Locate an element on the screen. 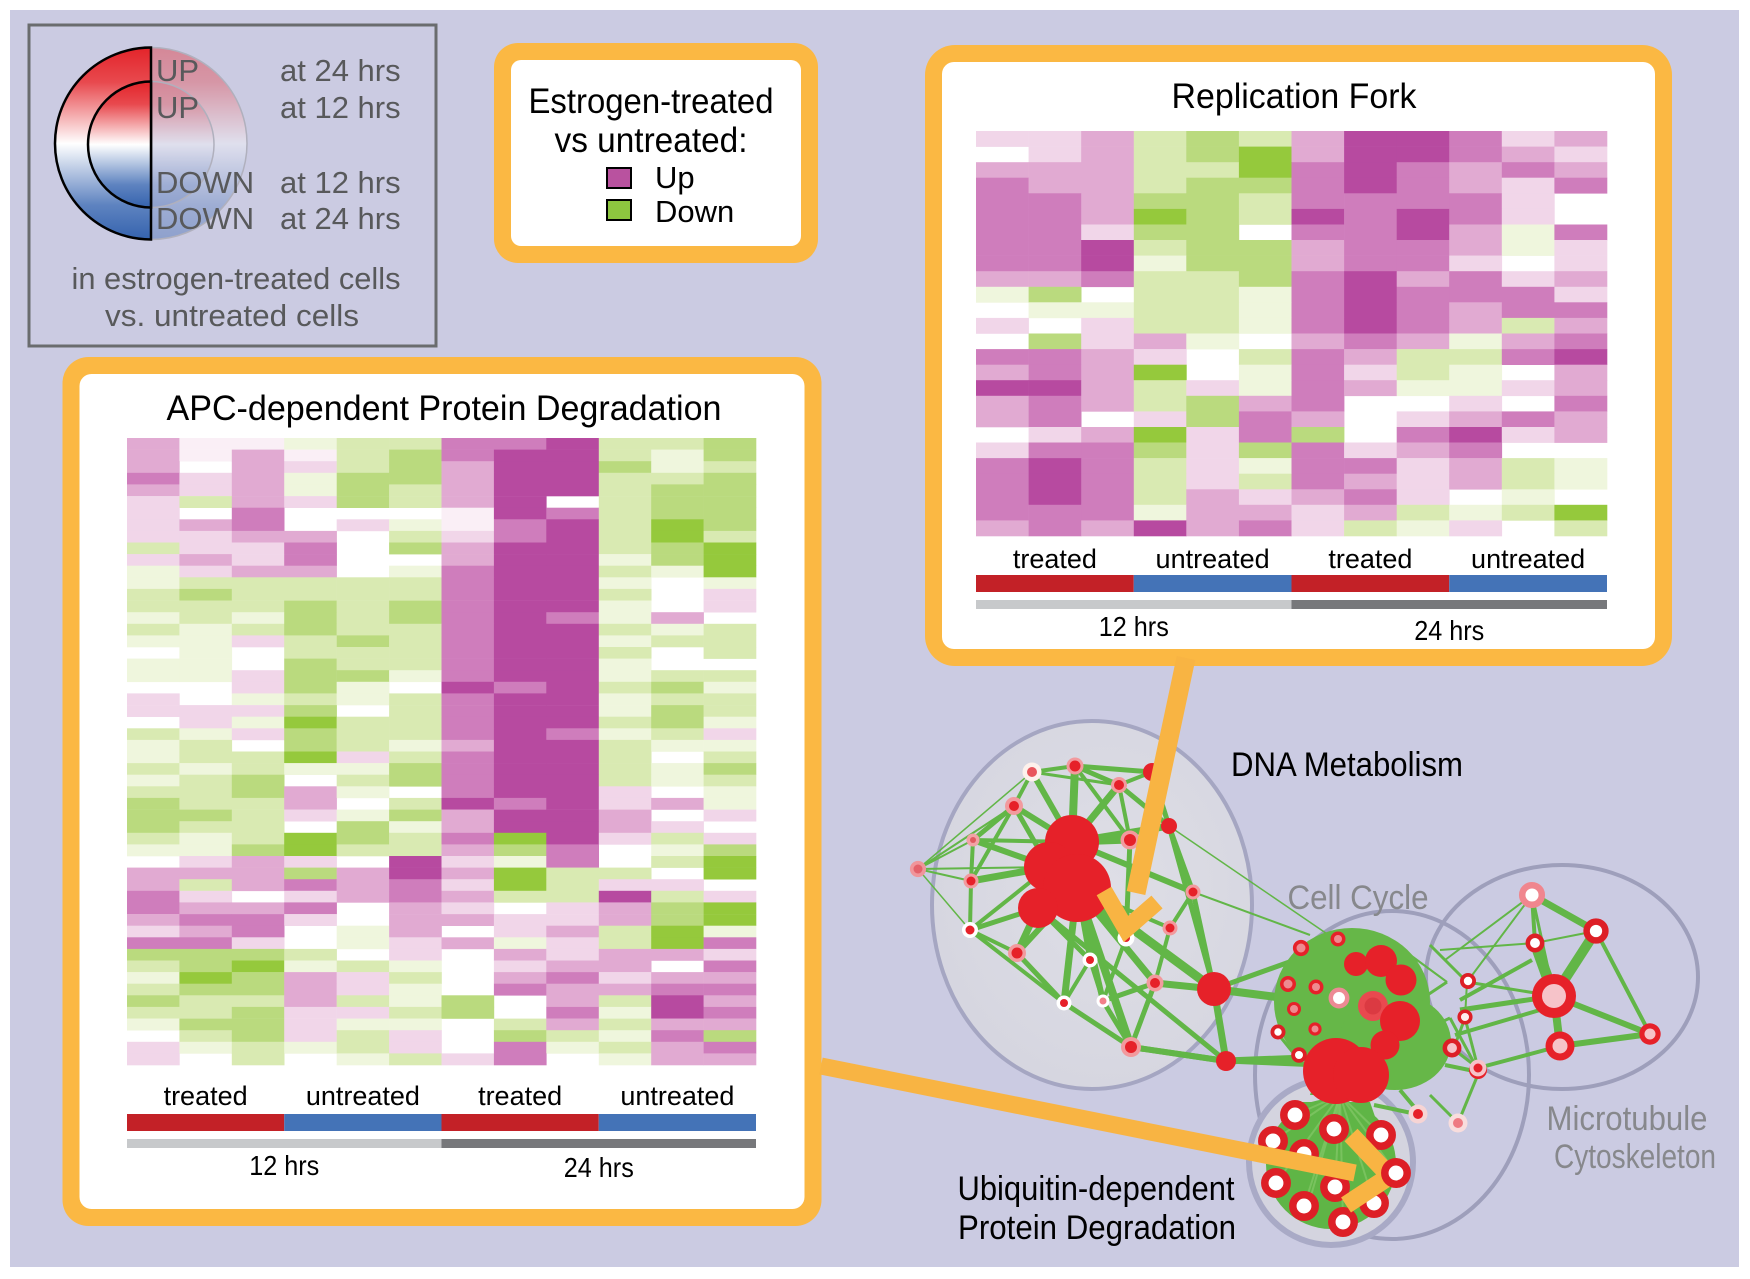 The width and height of the screenshot is (1750, 1279). svg-text:APC-dependent Protein Degradat: APC-dependent Protein Degradation is located at coordinates (444, 408).